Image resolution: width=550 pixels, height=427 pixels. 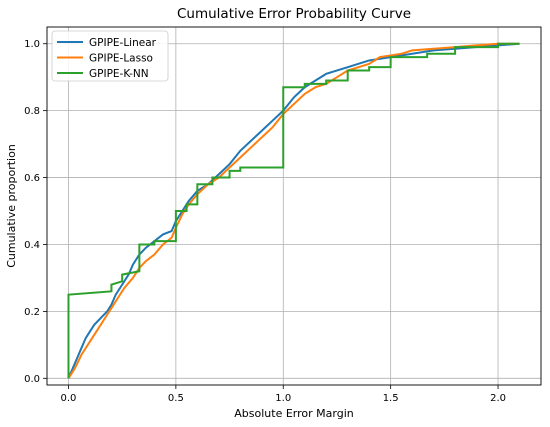 I want to click on x-axis-ticks: 0.0 0.5 1.0 1.5 2.0, so click(x=283, y=394).